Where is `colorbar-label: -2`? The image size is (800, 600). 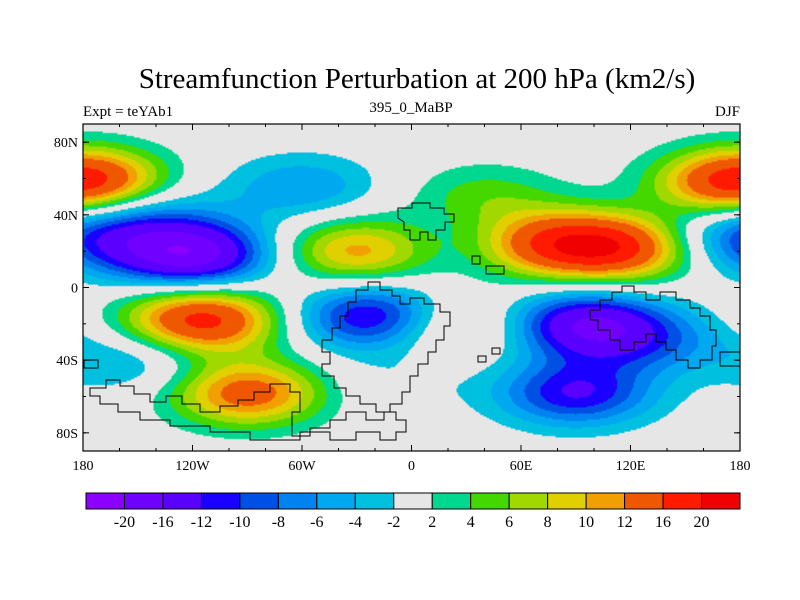 colorbar-label: -2 is located at coordinates (393, 522).